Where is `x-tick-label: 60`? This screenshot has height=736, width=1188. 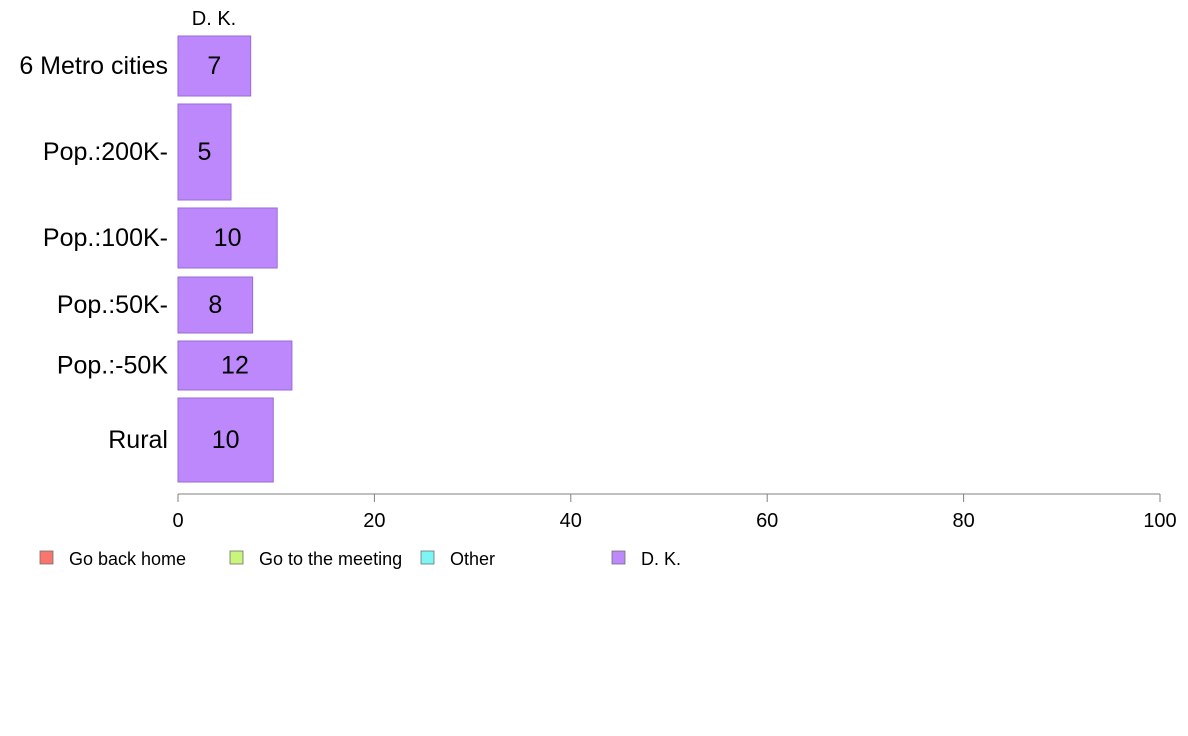
x-tick-label: 60 is located at coordinates (767, 521).